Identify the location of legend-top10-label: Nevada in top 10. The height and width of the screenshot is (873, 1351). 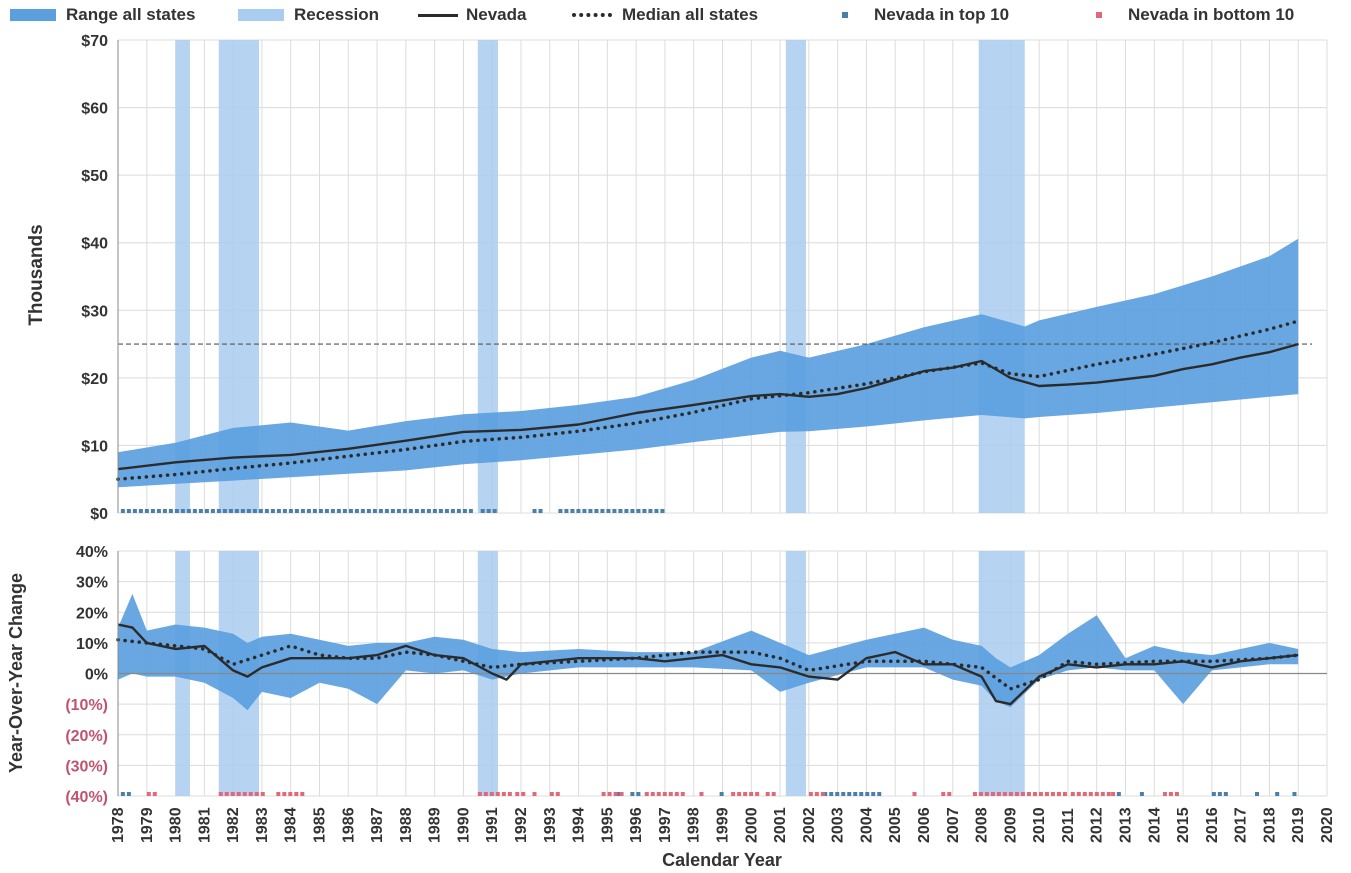
(942, 14).